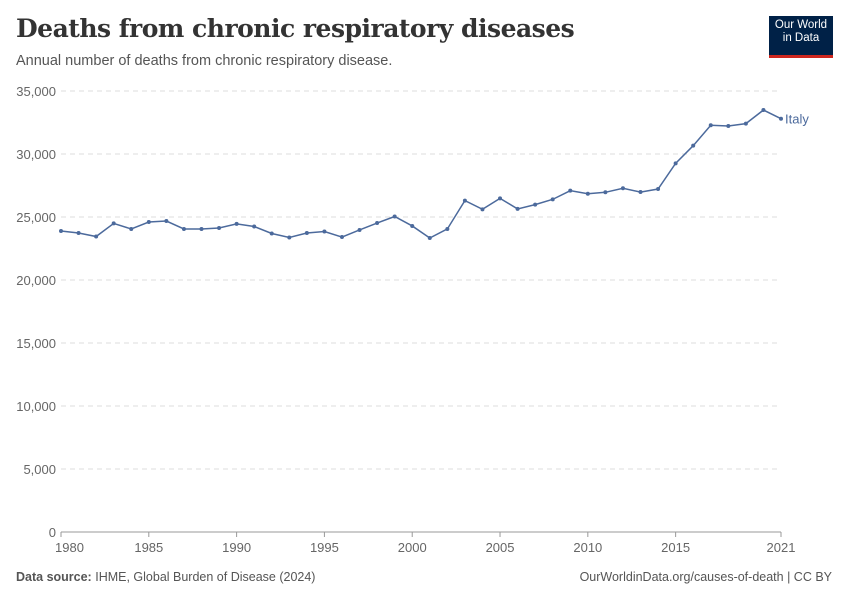 The image size is (850, 600). Describe the element at coordinates (797, 119) in the screenshot. I see `series-label: Italy` at that location.